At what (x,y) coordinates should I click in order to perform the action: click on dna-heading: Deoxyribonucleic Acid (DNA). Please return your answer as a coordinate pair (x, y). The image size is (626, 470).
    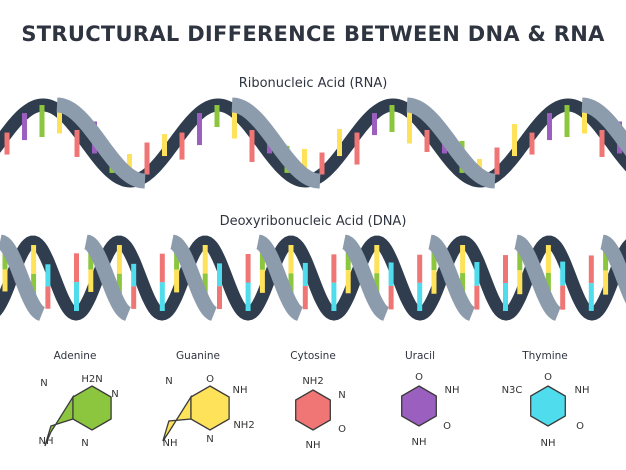
    Looking at the image, I should click on (313, 221).